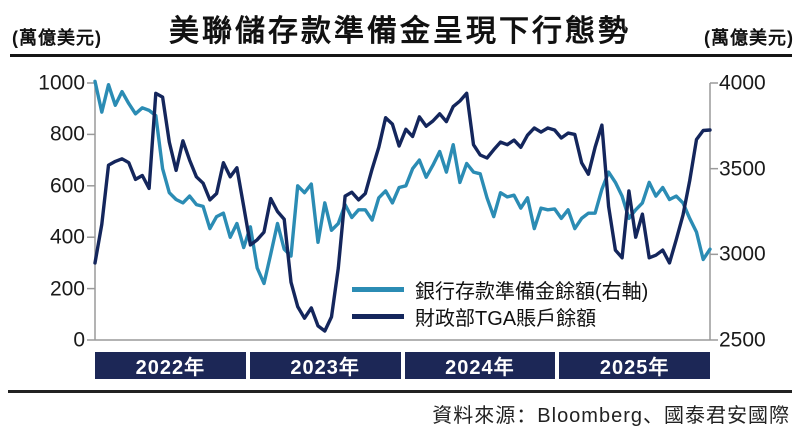 The image size is (800, 446). What do you see at coordinates (506, 319) in the screenshot?
I see `legend-label: 財政部TGA賬戶餘額` at bounding box center [506, 319].